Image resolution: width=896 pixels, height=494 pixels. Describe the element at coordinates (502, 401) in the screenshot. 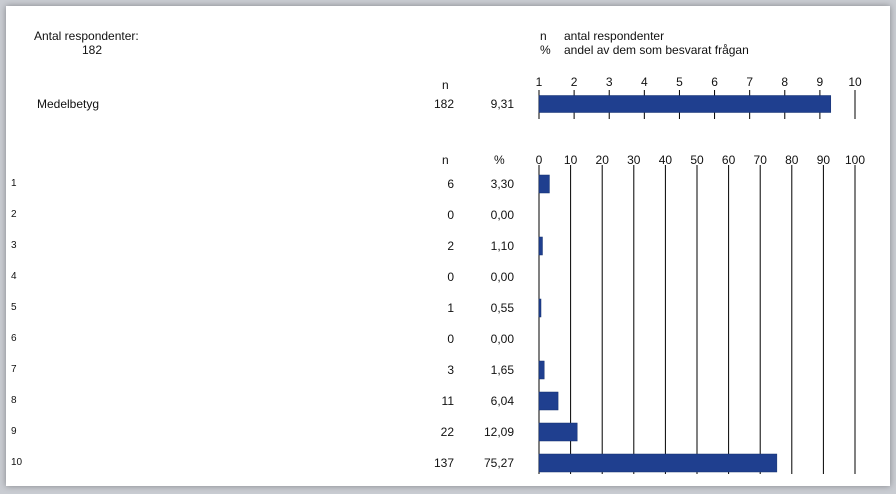

I see `row-pct: 6,04` at that location.